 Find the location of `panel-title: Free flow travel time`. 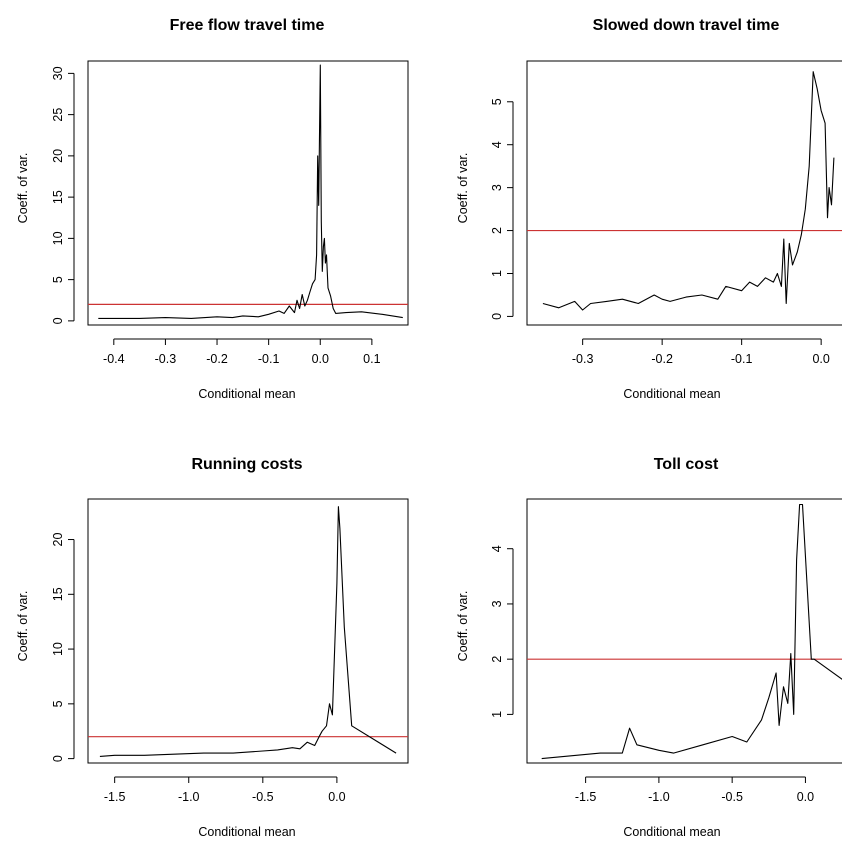

panel-title: Free flow travel time is located at coordinates (247, 25).